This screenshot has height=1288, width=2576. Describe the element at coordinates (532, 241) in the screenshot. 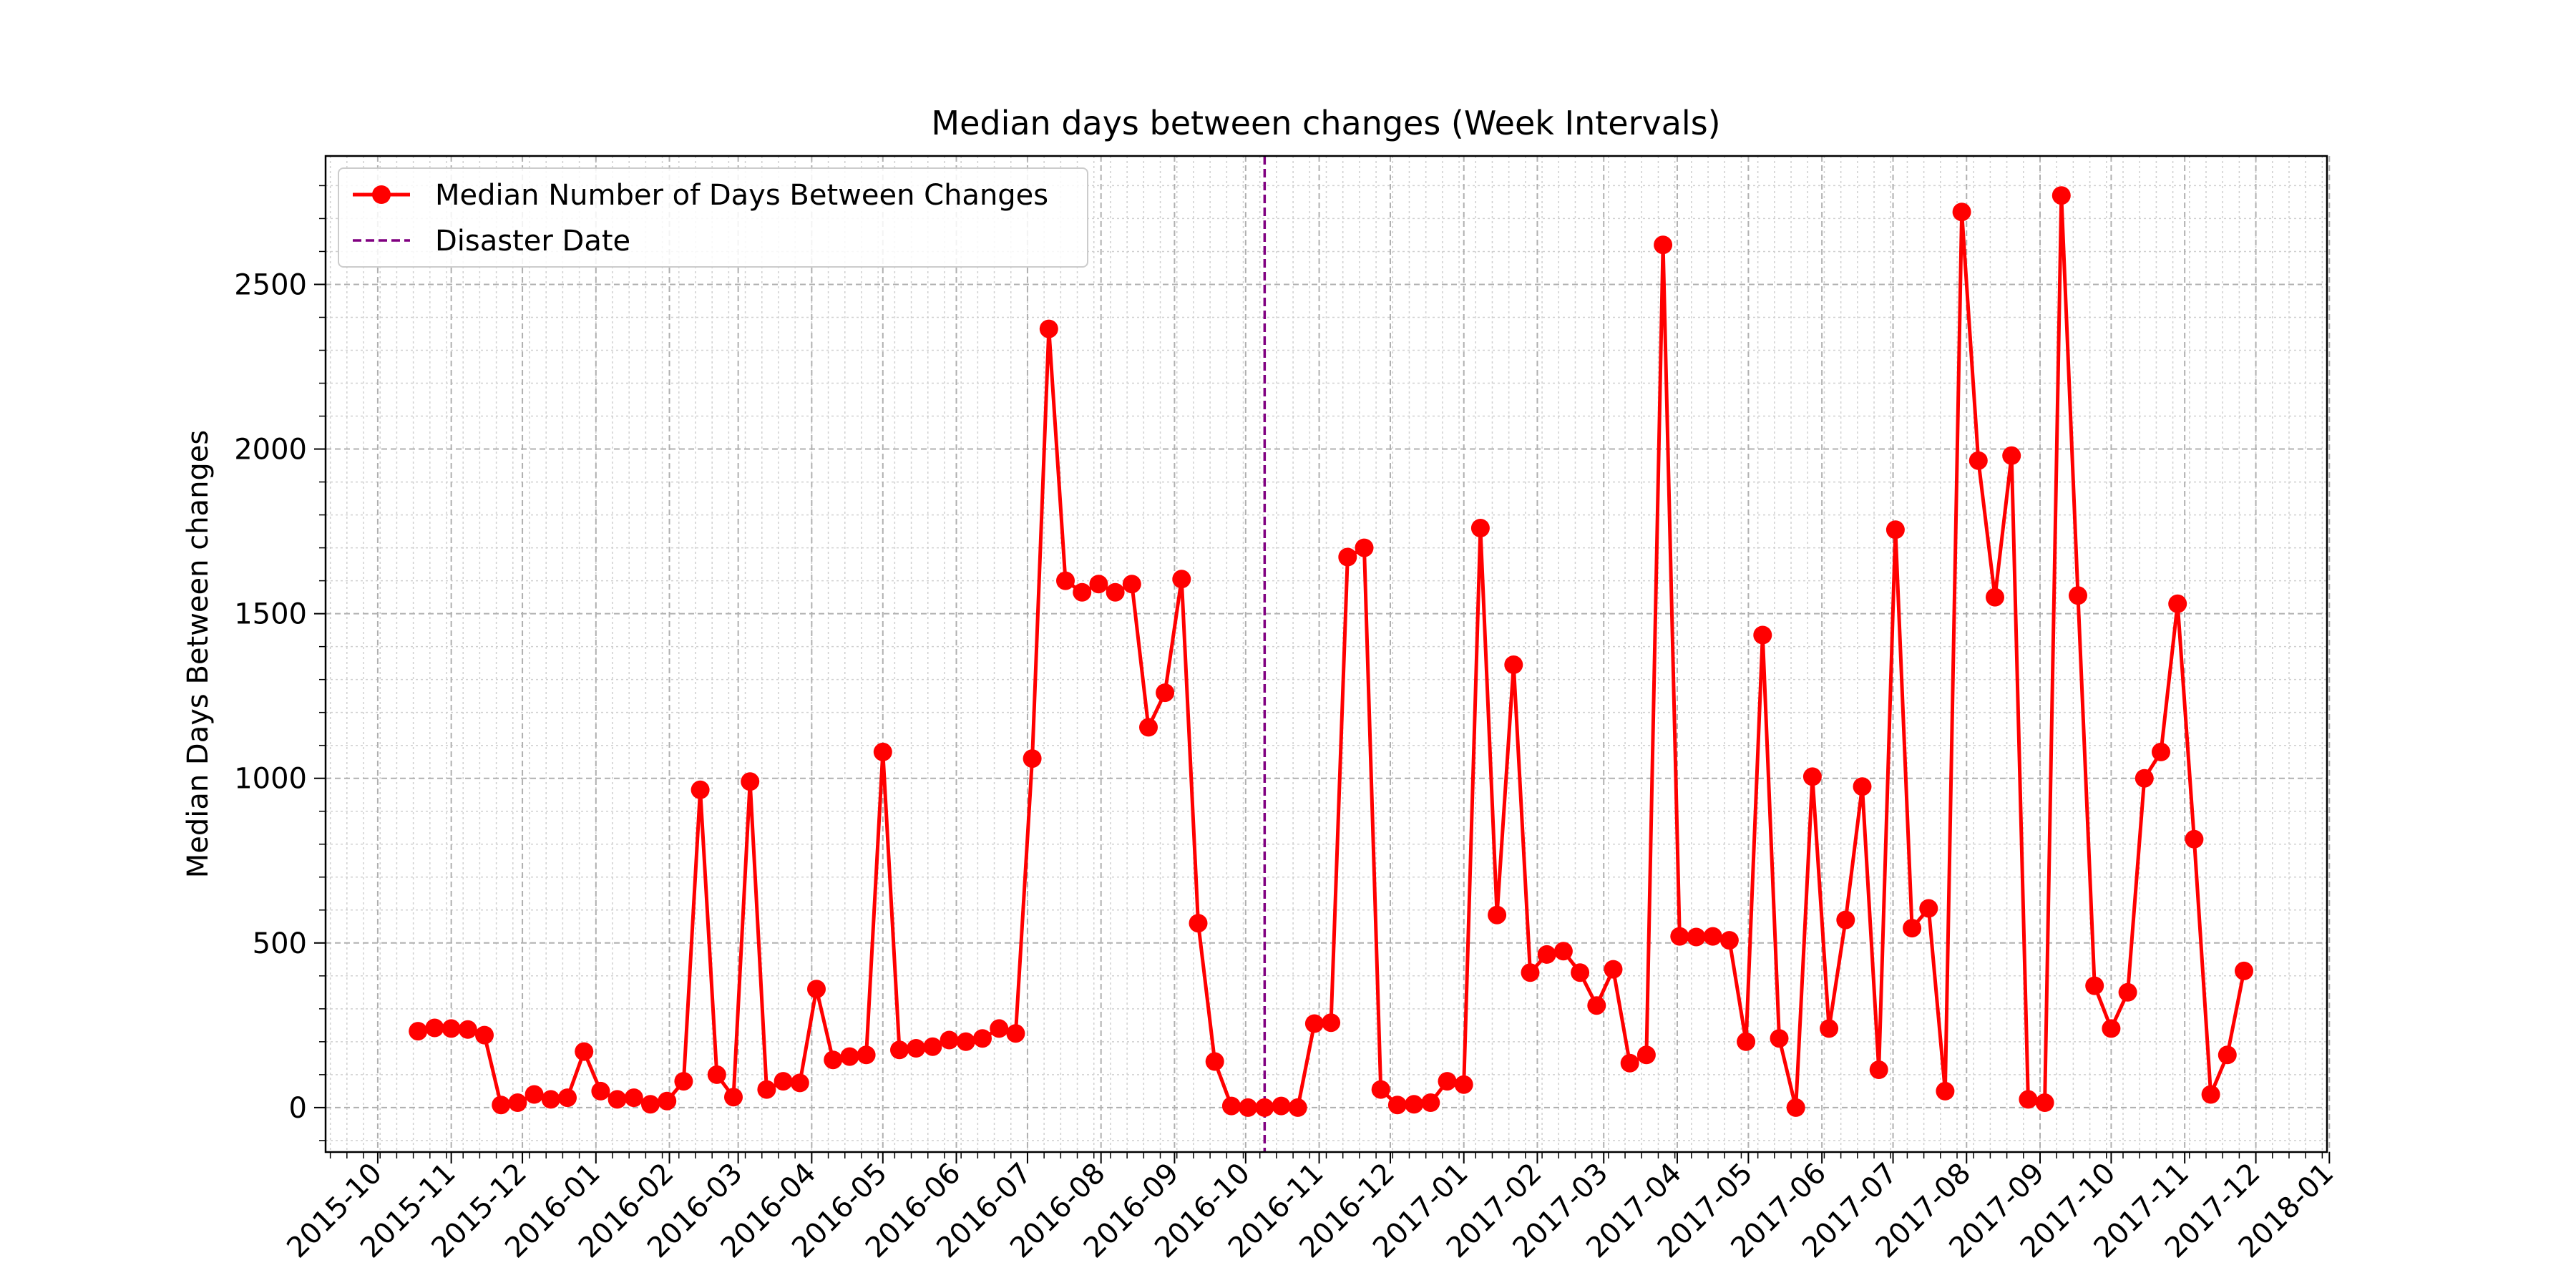

I see `legend-disaster-label: Disaster Date` at that location.